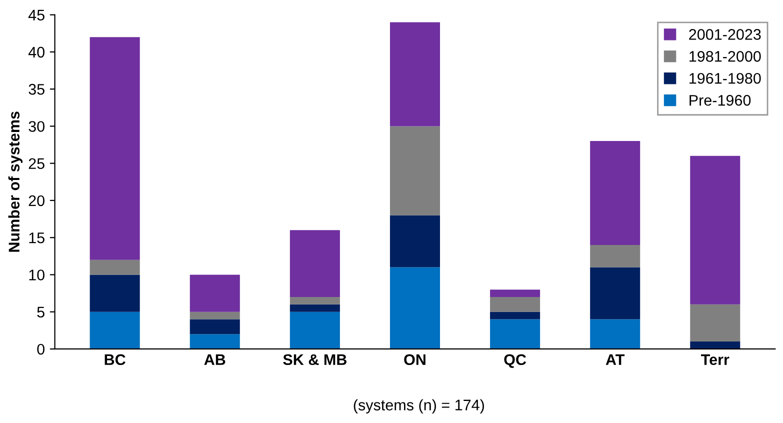 This screenshot has height=423, width=783. Describe the element at coordinates (725, 56) in the screenshot. I see `legend-label: 1981-2000` at that location.